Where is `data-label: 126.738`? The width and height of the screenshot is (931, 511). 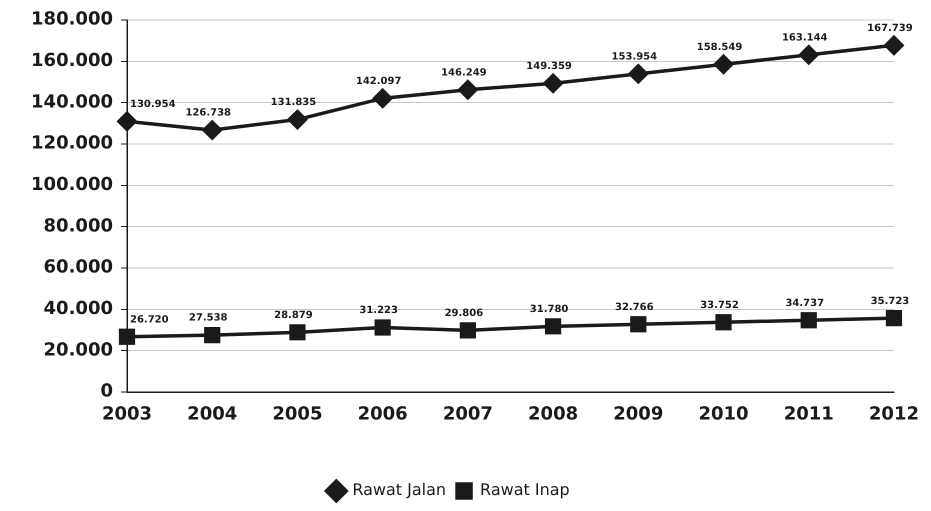
data-label: 126.738 is located at coordinates (208, 113).